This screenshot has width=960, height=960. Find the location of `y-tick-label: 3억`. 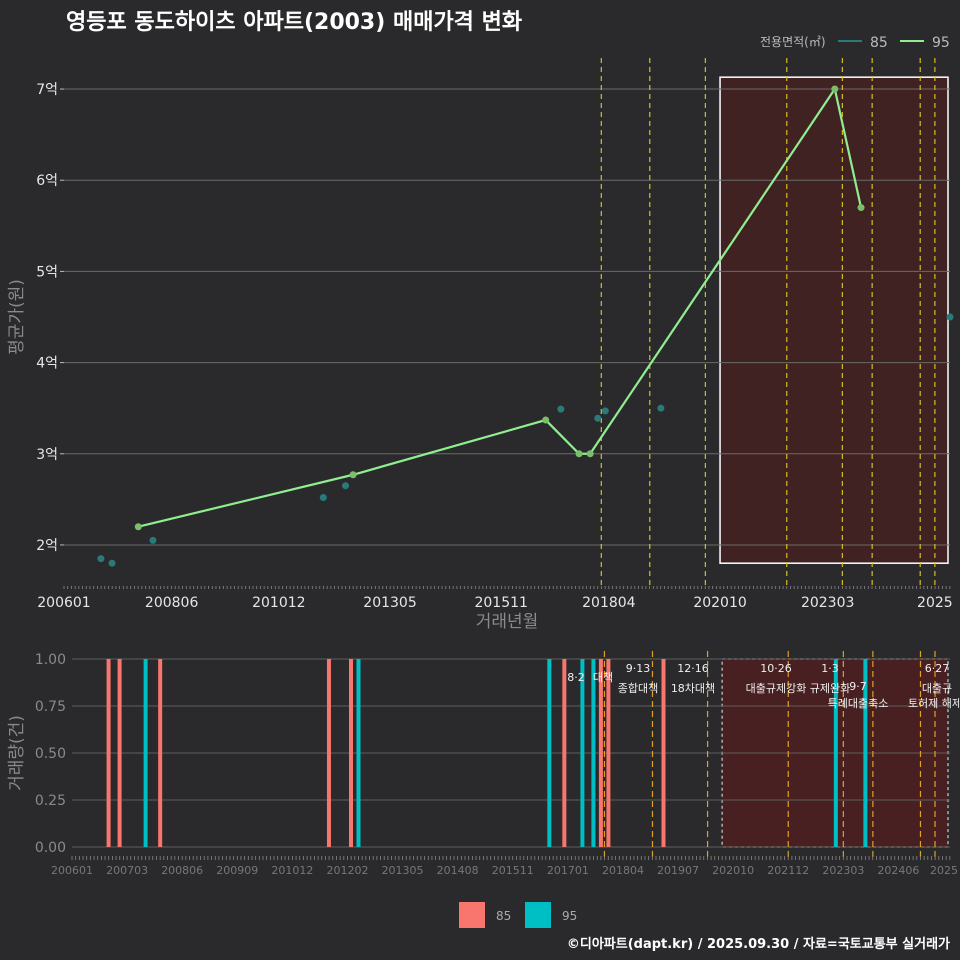

y-tick-label: 3억 is located at coordinates (47, 455).